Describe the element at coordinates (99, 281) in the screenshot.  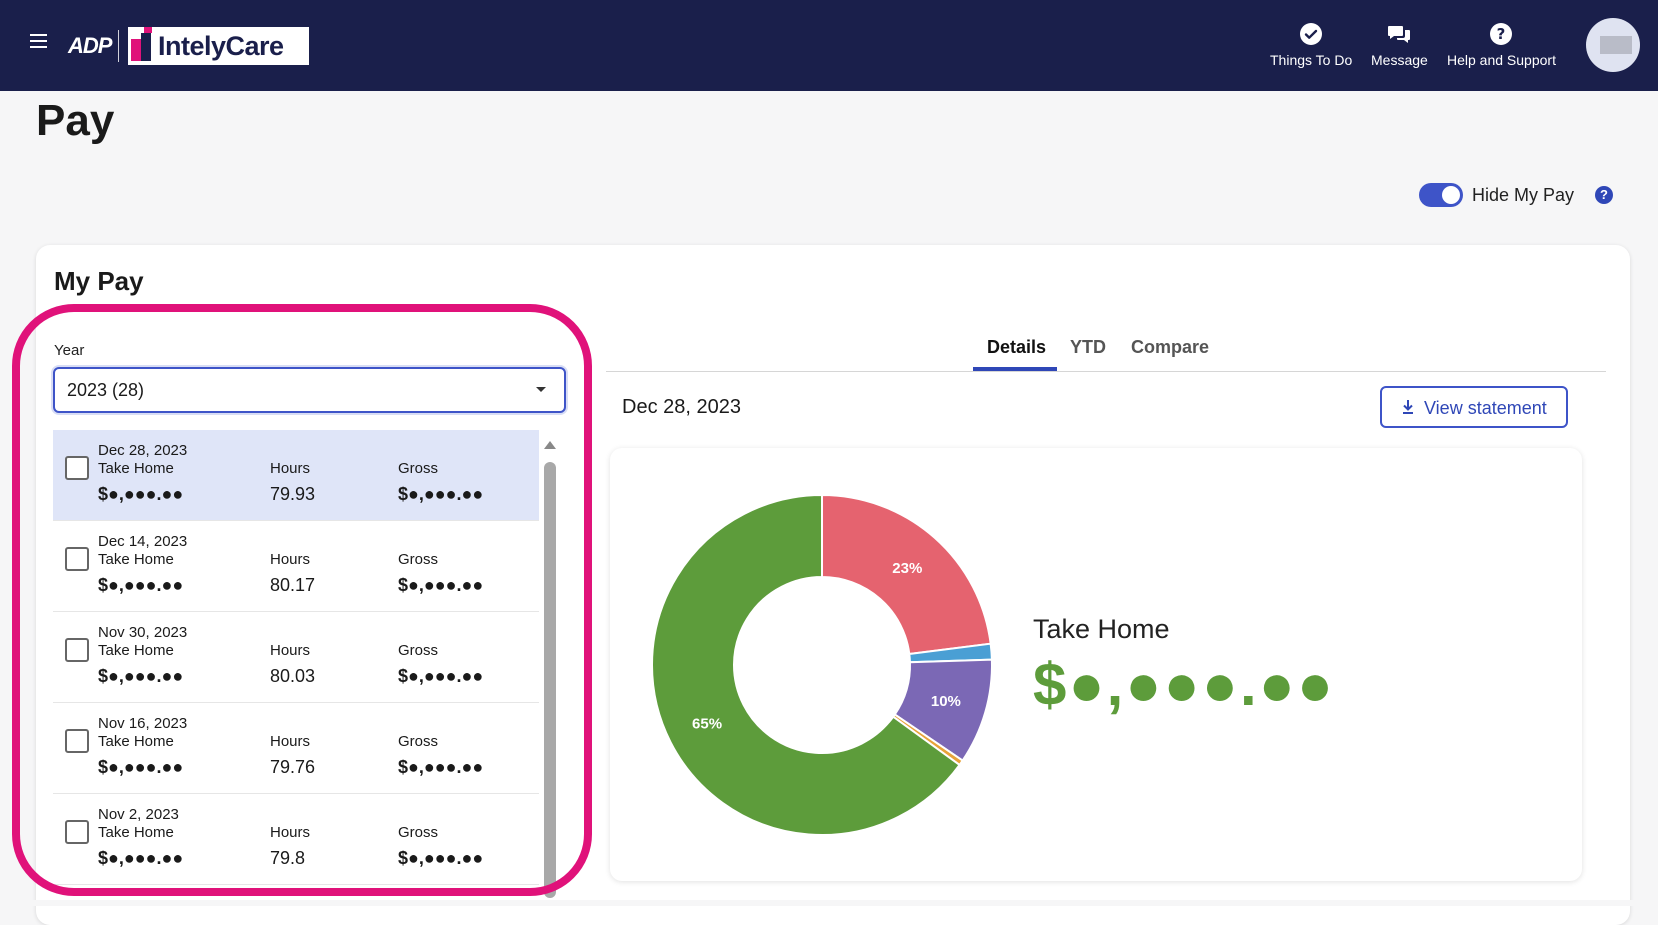
I see `my-pay-title: My Pay` at that location.